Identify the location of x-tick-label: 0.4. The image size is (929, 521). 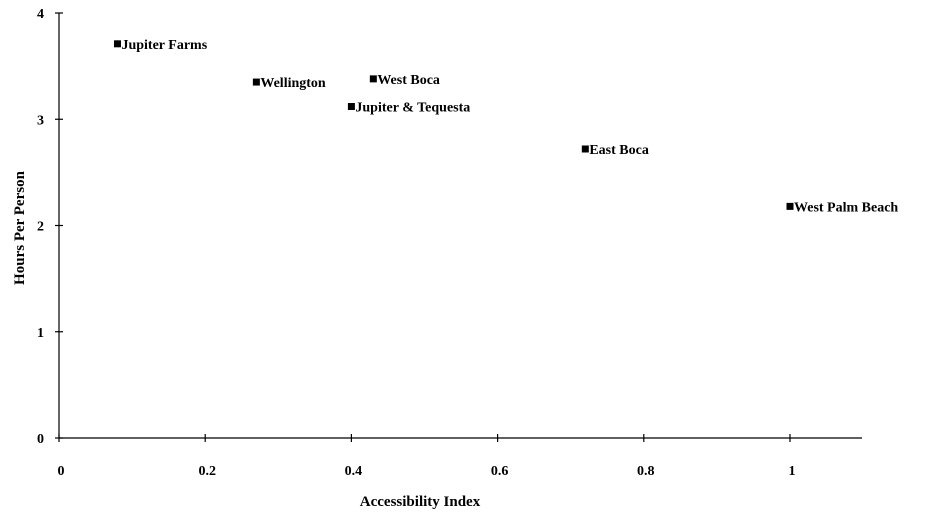
(354, 471).